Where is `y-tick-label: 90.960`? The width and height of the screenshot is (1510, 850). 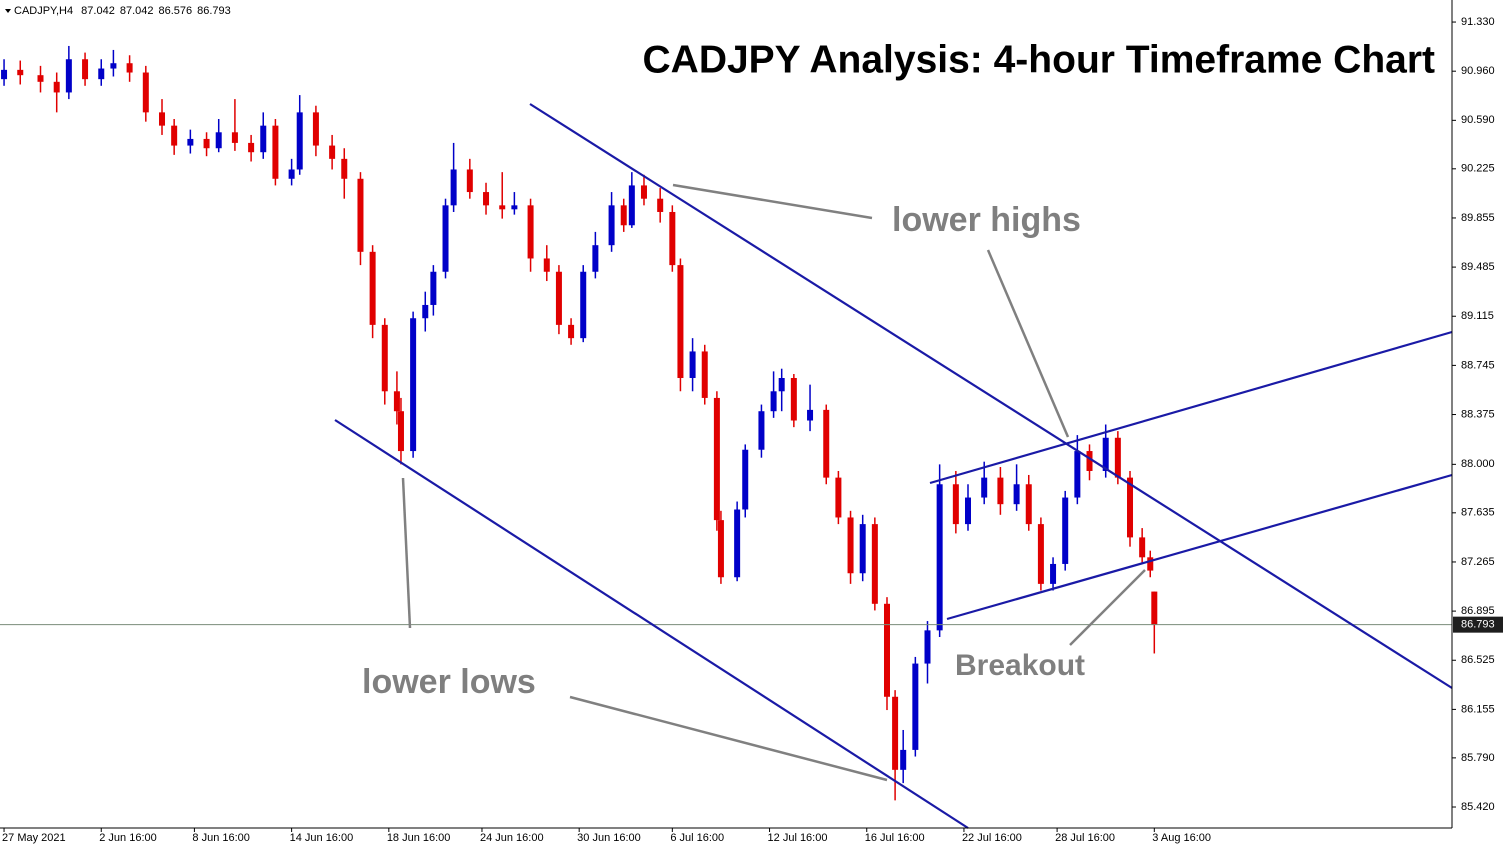 y-tick-label: 90.960 is located at coordinates (1478, 71).